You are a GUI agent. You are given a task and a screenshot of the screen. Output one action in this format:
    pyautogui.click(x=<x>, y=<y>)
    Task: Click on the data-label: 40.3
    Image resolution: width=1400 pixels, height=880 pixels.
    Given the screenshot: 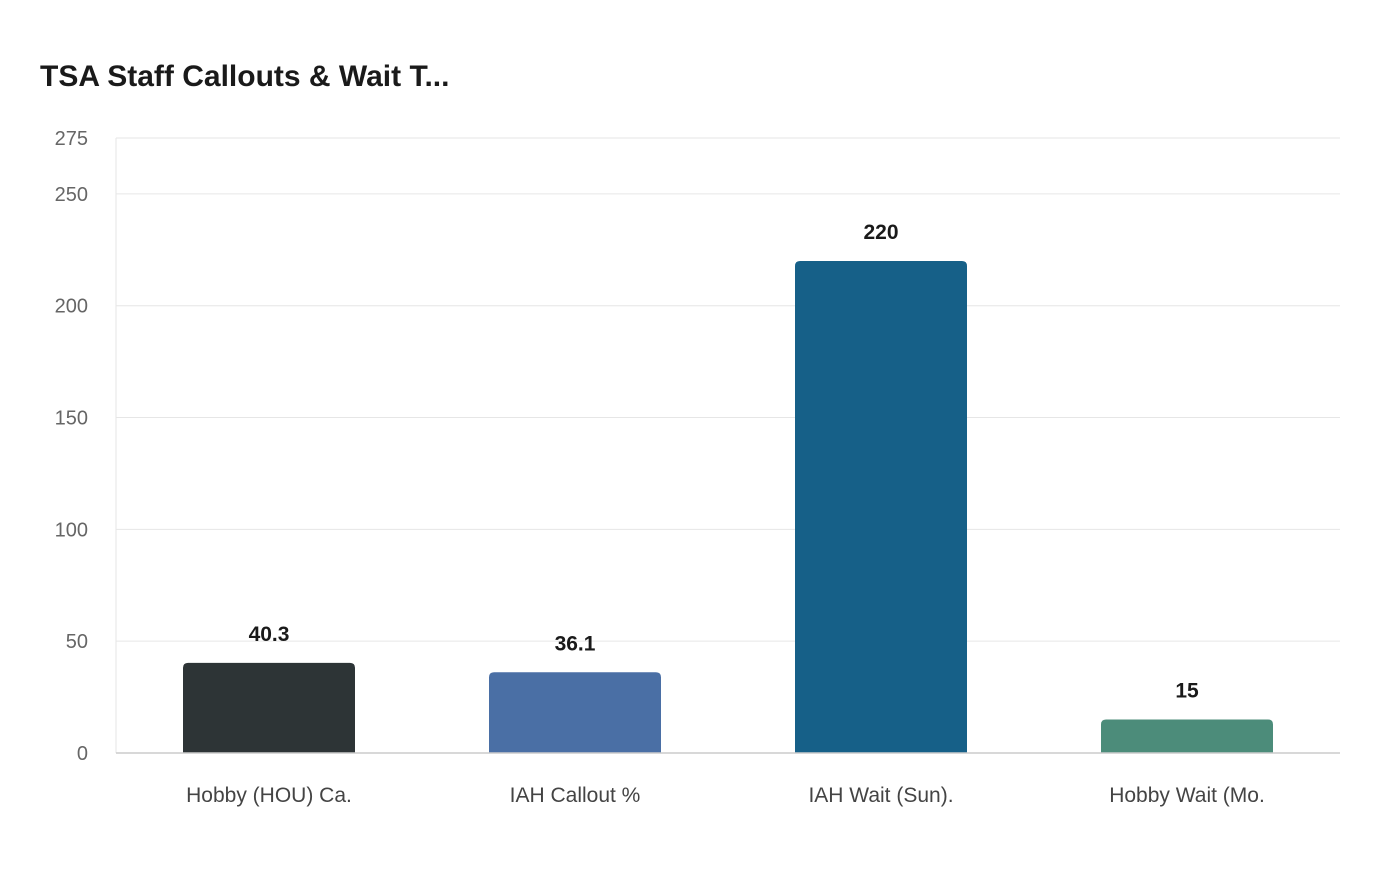 What is the action you would take?
    pyautogui.click(x=269, y=634)
    